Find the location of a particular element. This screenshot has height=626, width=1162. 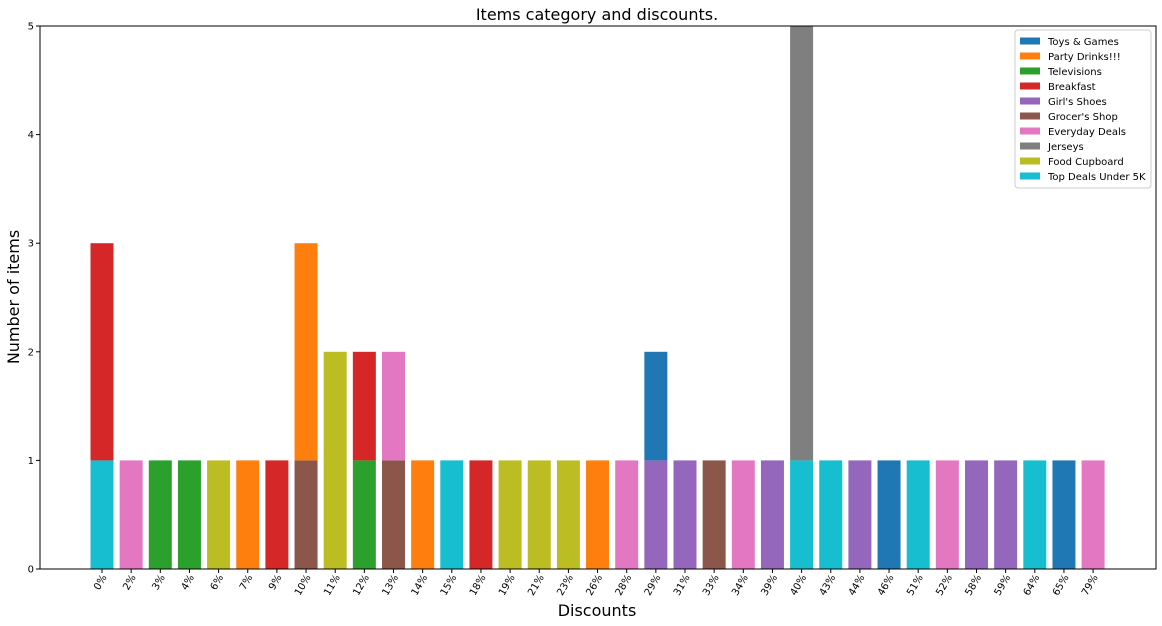

x-tick-label: 15% is located at coordinates (449, 585).